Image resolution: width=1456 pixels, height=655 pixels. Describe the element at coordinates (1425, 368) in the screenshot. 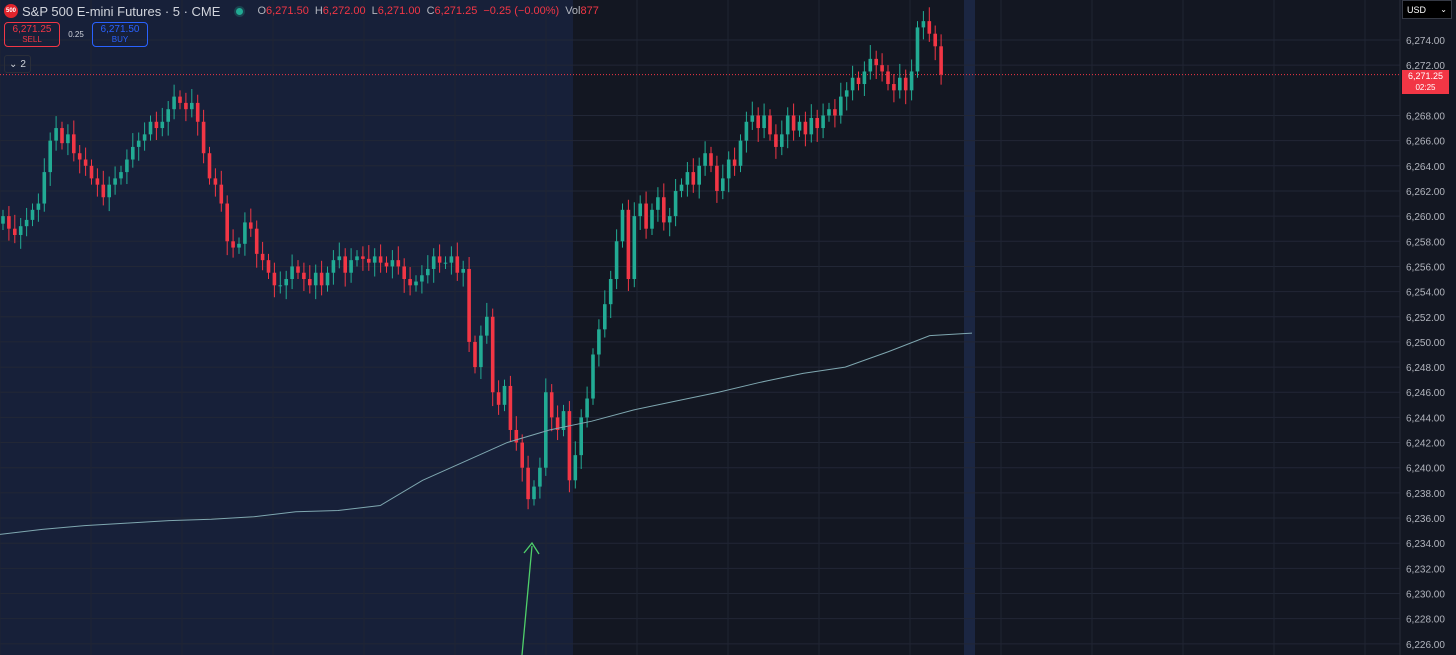

I see `price-tick-label: 6,248.00` at that location.